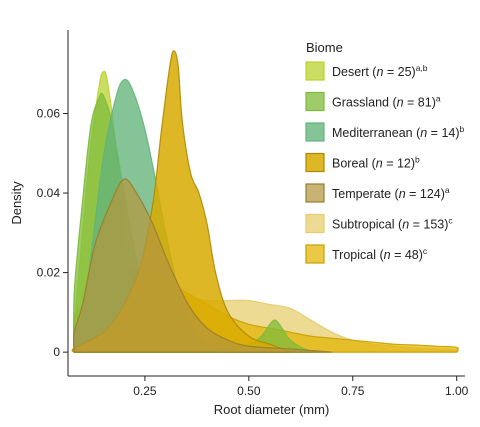 The image size is (480, 427). I want to click on legend-swatch-desert, so click(315, 71).